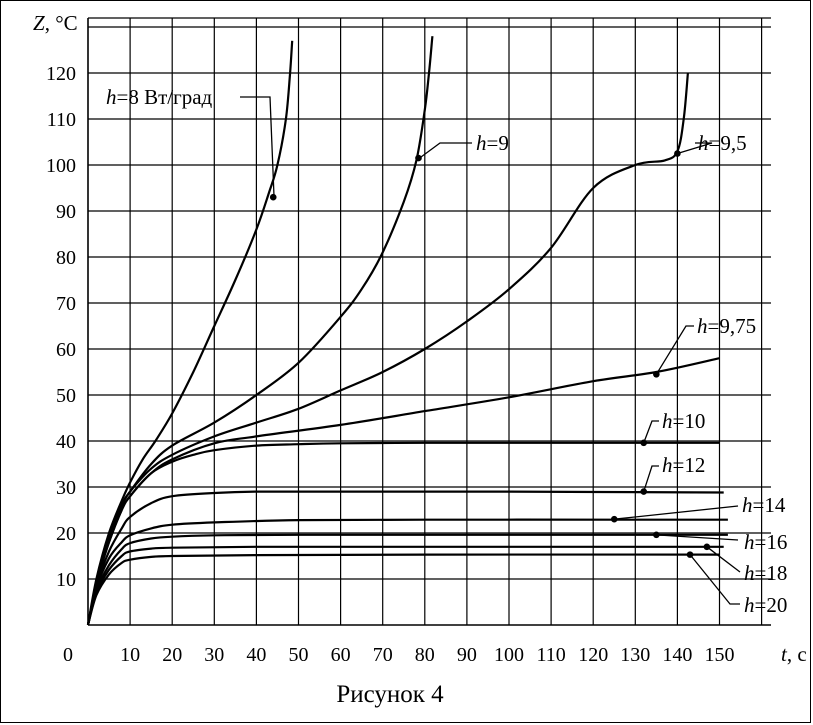  What do you see at coordinates (68, 655) in the screenshot?
I see `x-tick-label: 0` at bounding box center [68, 655].